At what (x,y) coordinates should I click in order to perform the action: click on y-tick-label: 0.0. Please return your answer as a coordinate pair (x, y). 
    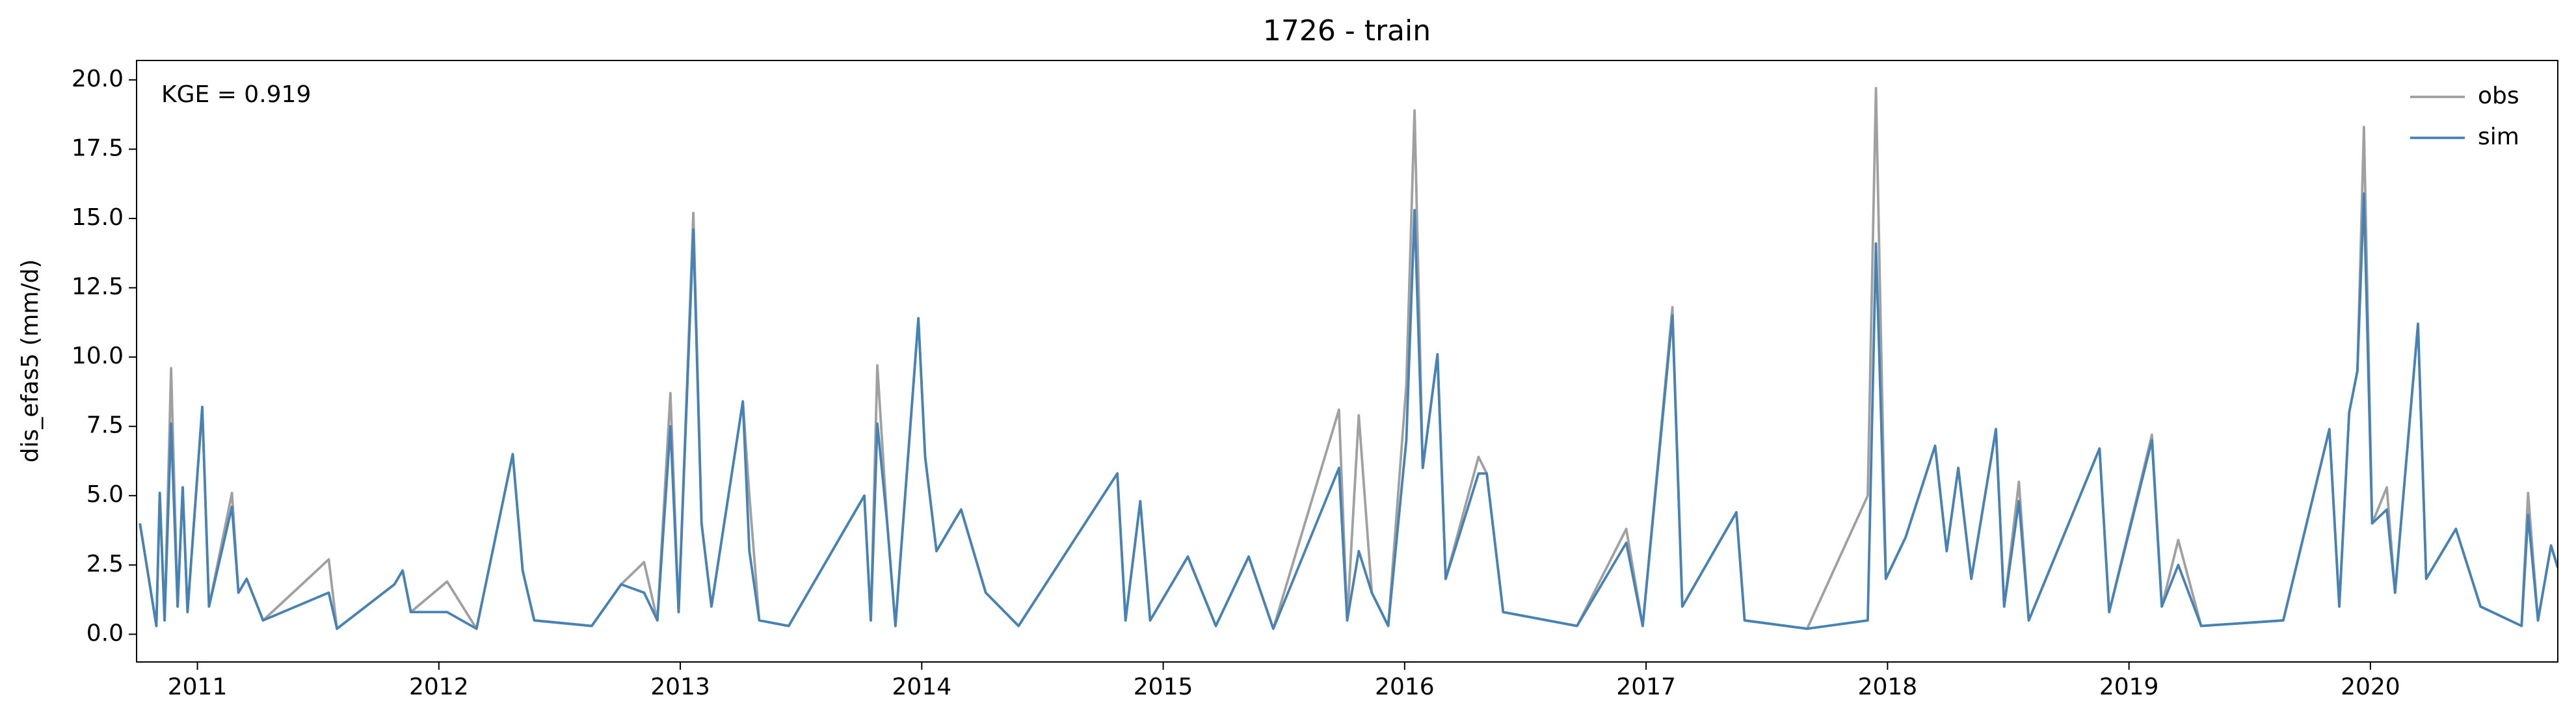
    Looking at the image, I should click on (105, 633).